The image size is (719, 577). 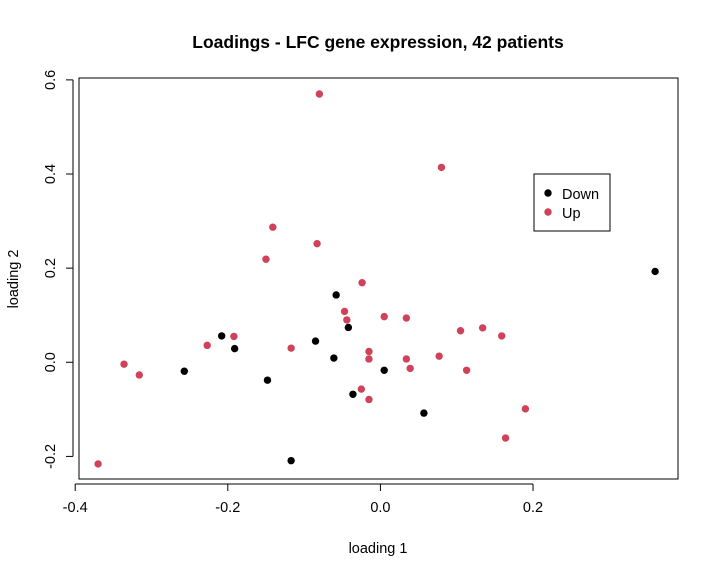 I want to click on y-tick-label: 0.2, so click(x=51, y=268).